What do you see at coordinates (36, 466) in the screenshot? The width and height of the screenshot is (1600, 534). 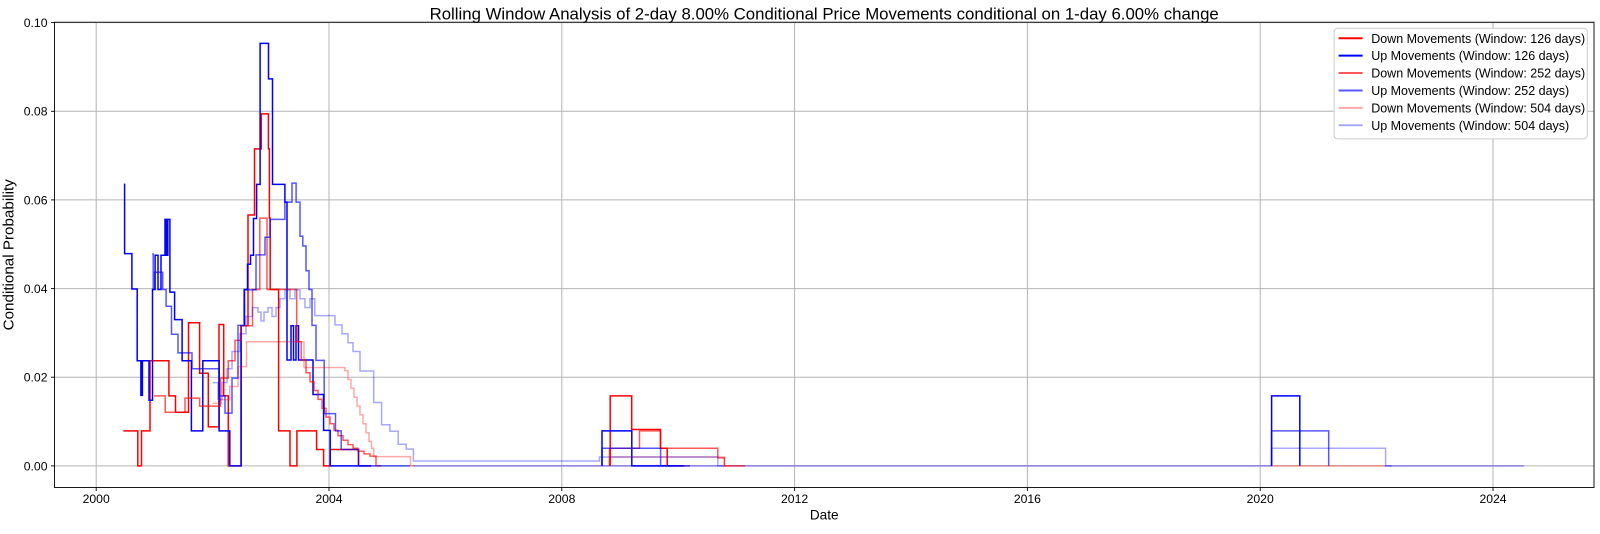 I see `svg-text: 0.00` at bounding box center [36, 466].